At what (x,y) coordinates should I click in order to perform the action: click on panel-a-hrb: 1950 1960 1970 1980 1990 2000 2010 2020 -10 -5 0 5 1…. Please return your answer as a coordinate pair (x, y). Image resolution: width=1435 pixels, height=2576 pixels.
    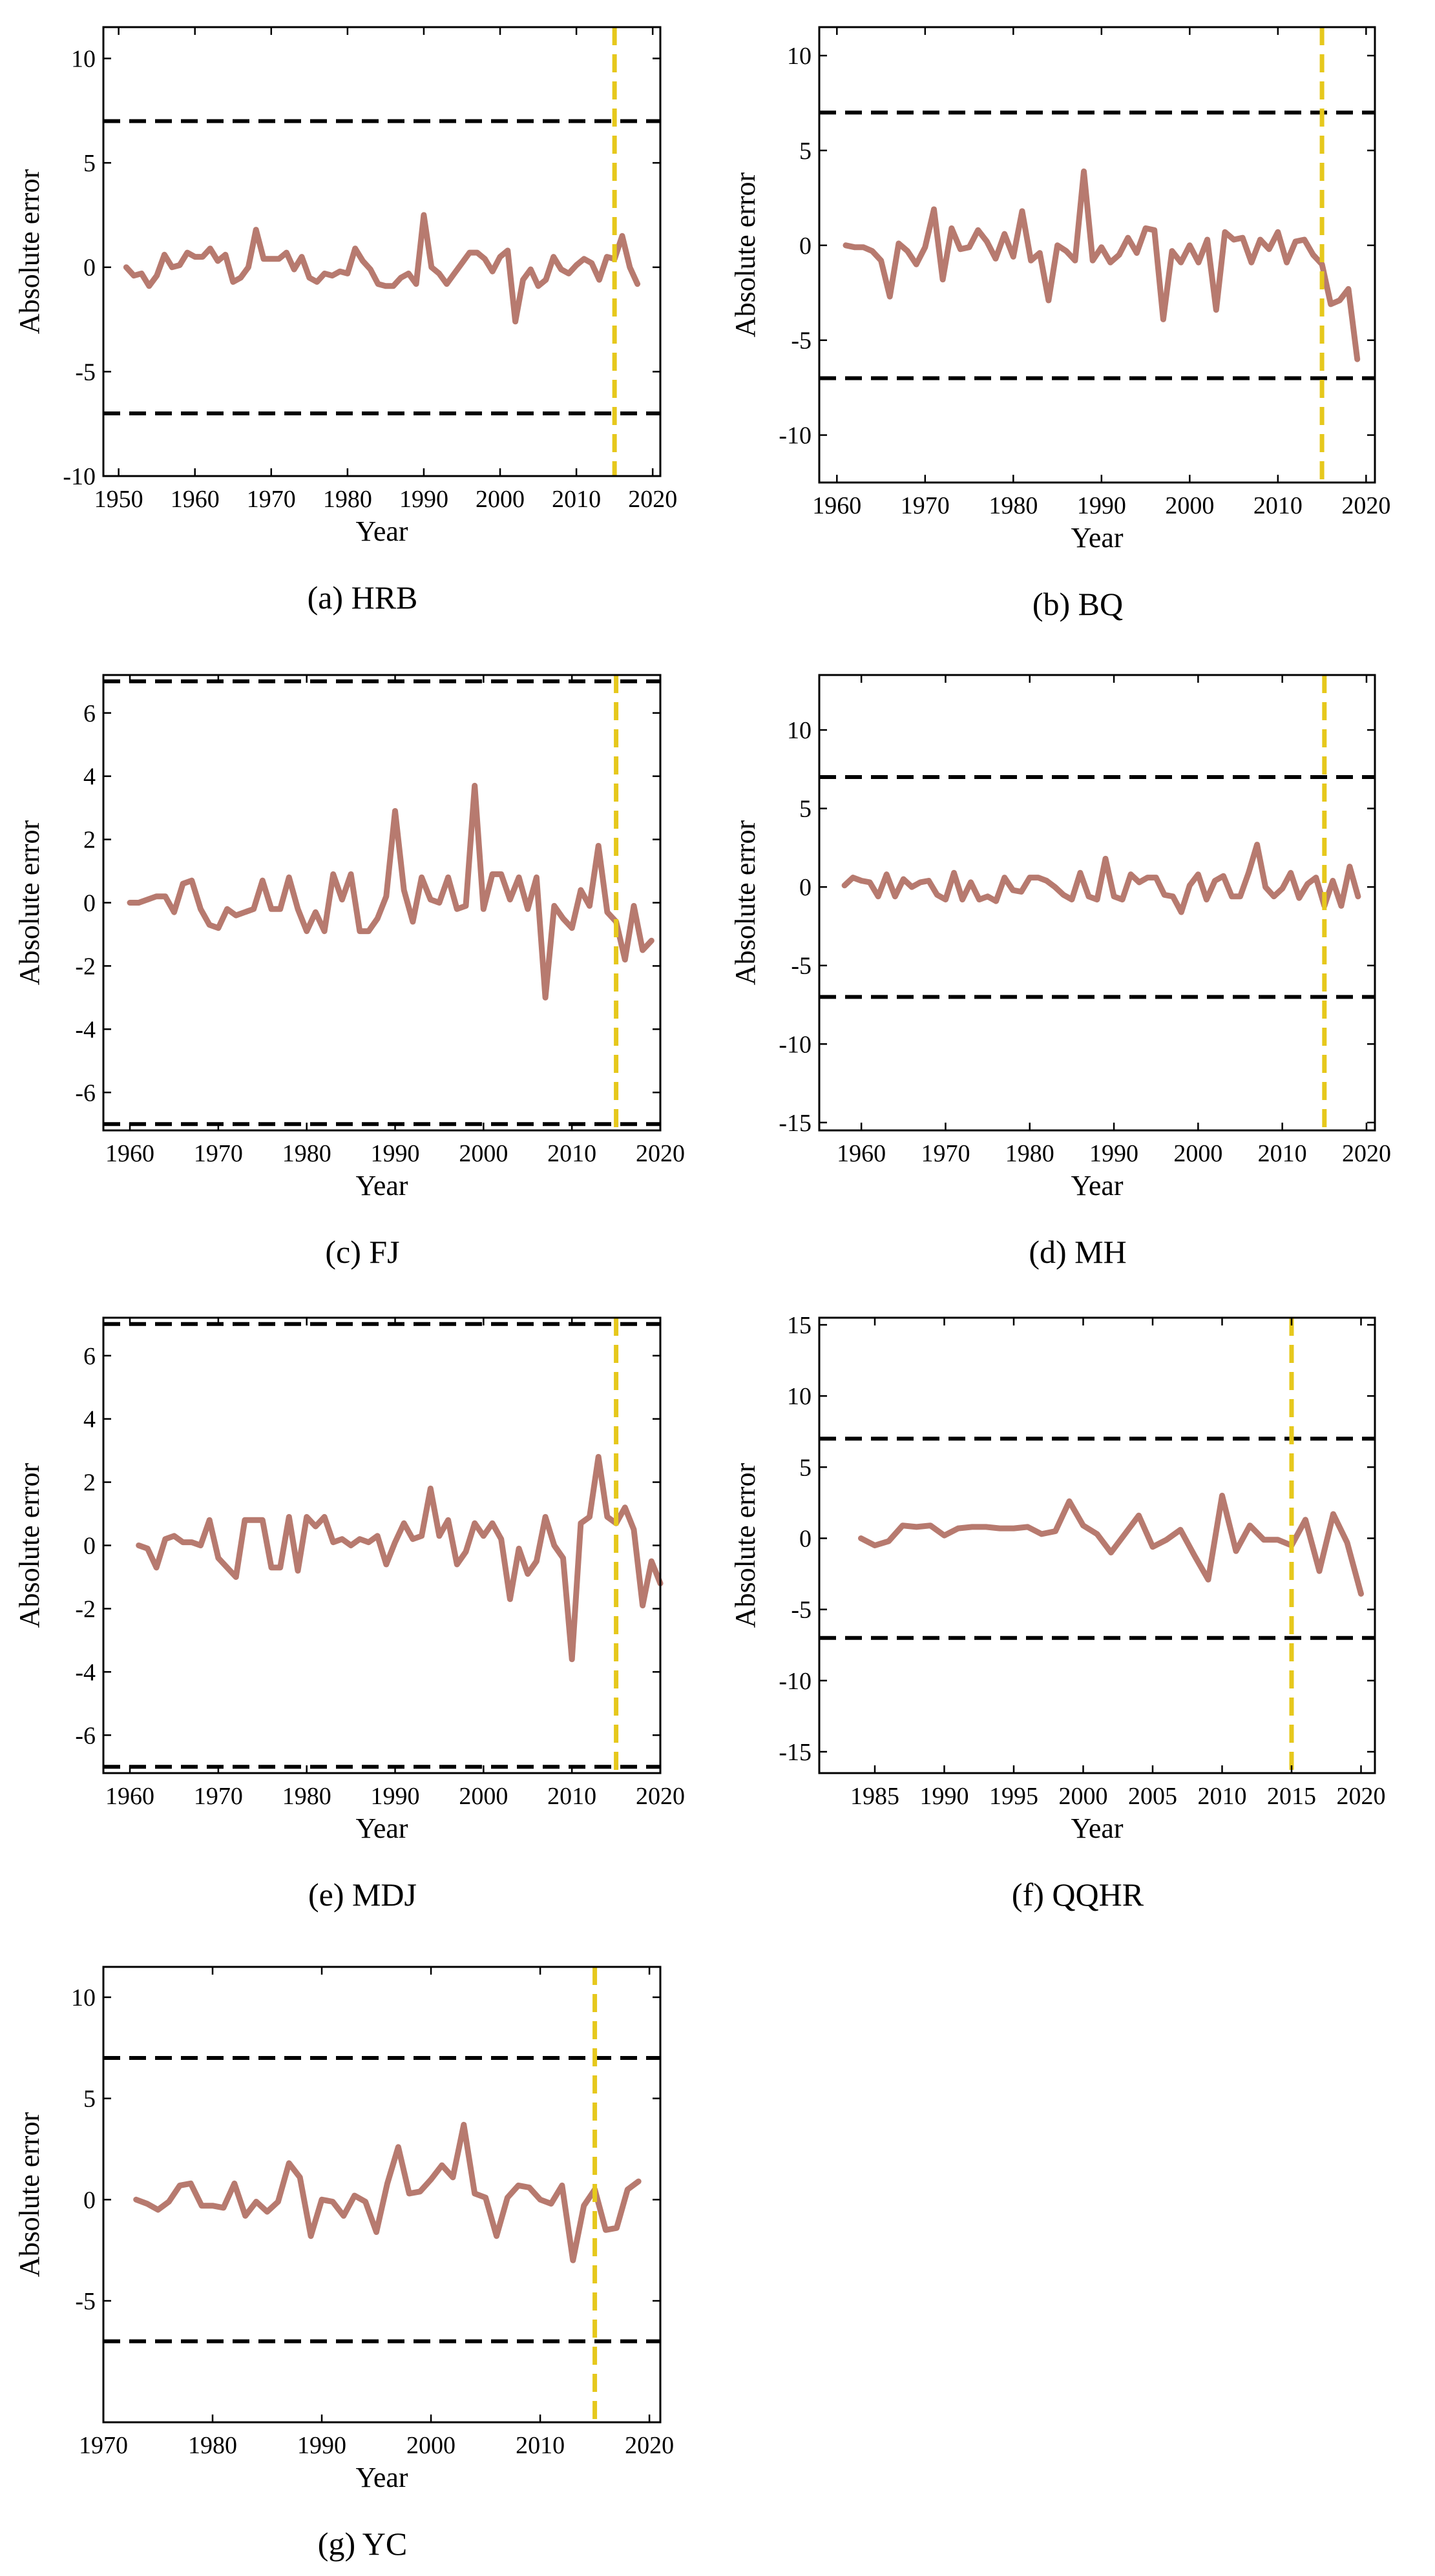
    Looking at the image, I should click on (345, 321).